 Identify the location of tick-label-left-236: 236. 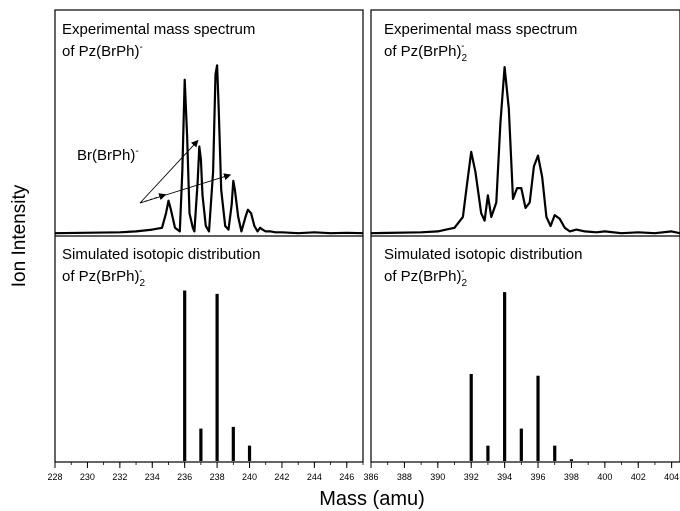
(184, 477).